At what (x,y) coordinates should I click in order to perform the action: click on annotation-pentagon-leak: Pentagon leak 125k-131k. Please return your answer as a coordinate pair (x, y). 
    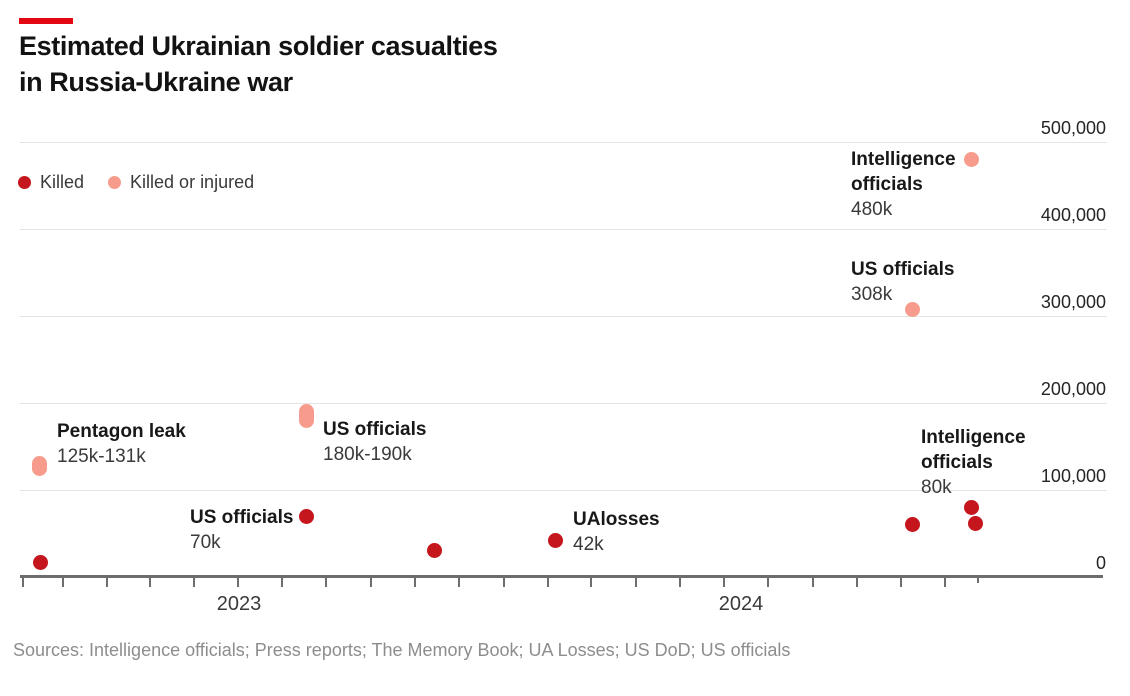
    Looking at the image, I should click on (121, 444).